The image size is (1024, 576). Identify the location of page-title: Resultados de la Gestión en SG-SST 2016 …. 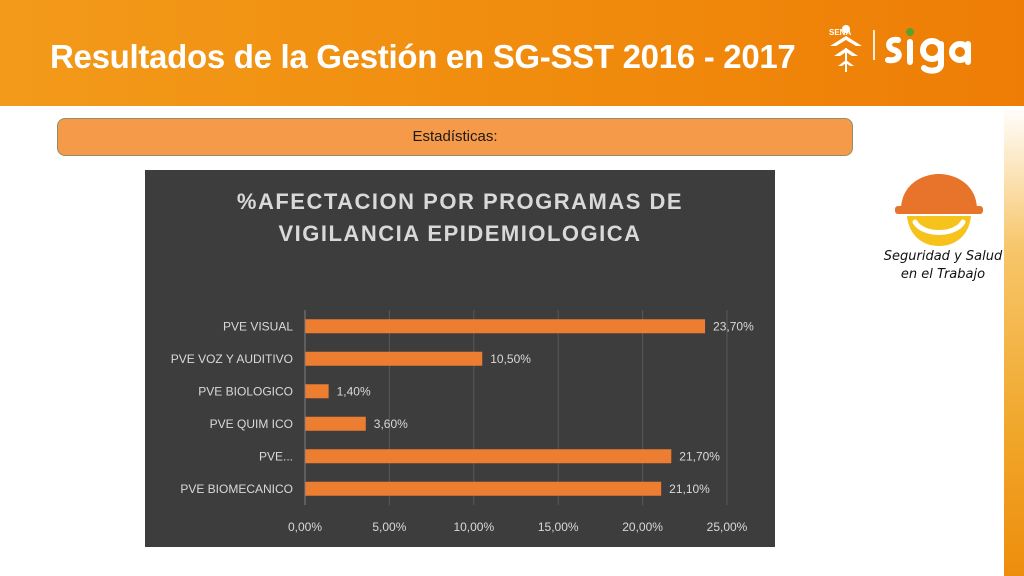
(423, 56).